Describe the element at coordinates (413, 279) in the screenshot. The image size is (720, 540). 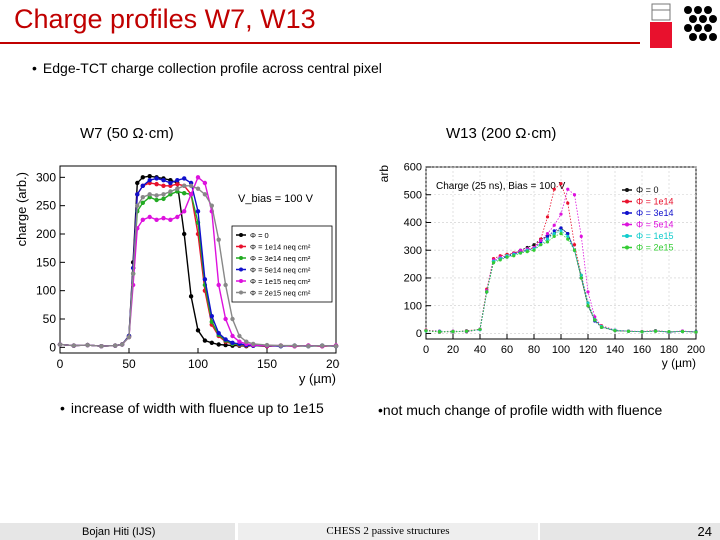
I see `y-tick-label: 200` at that location.